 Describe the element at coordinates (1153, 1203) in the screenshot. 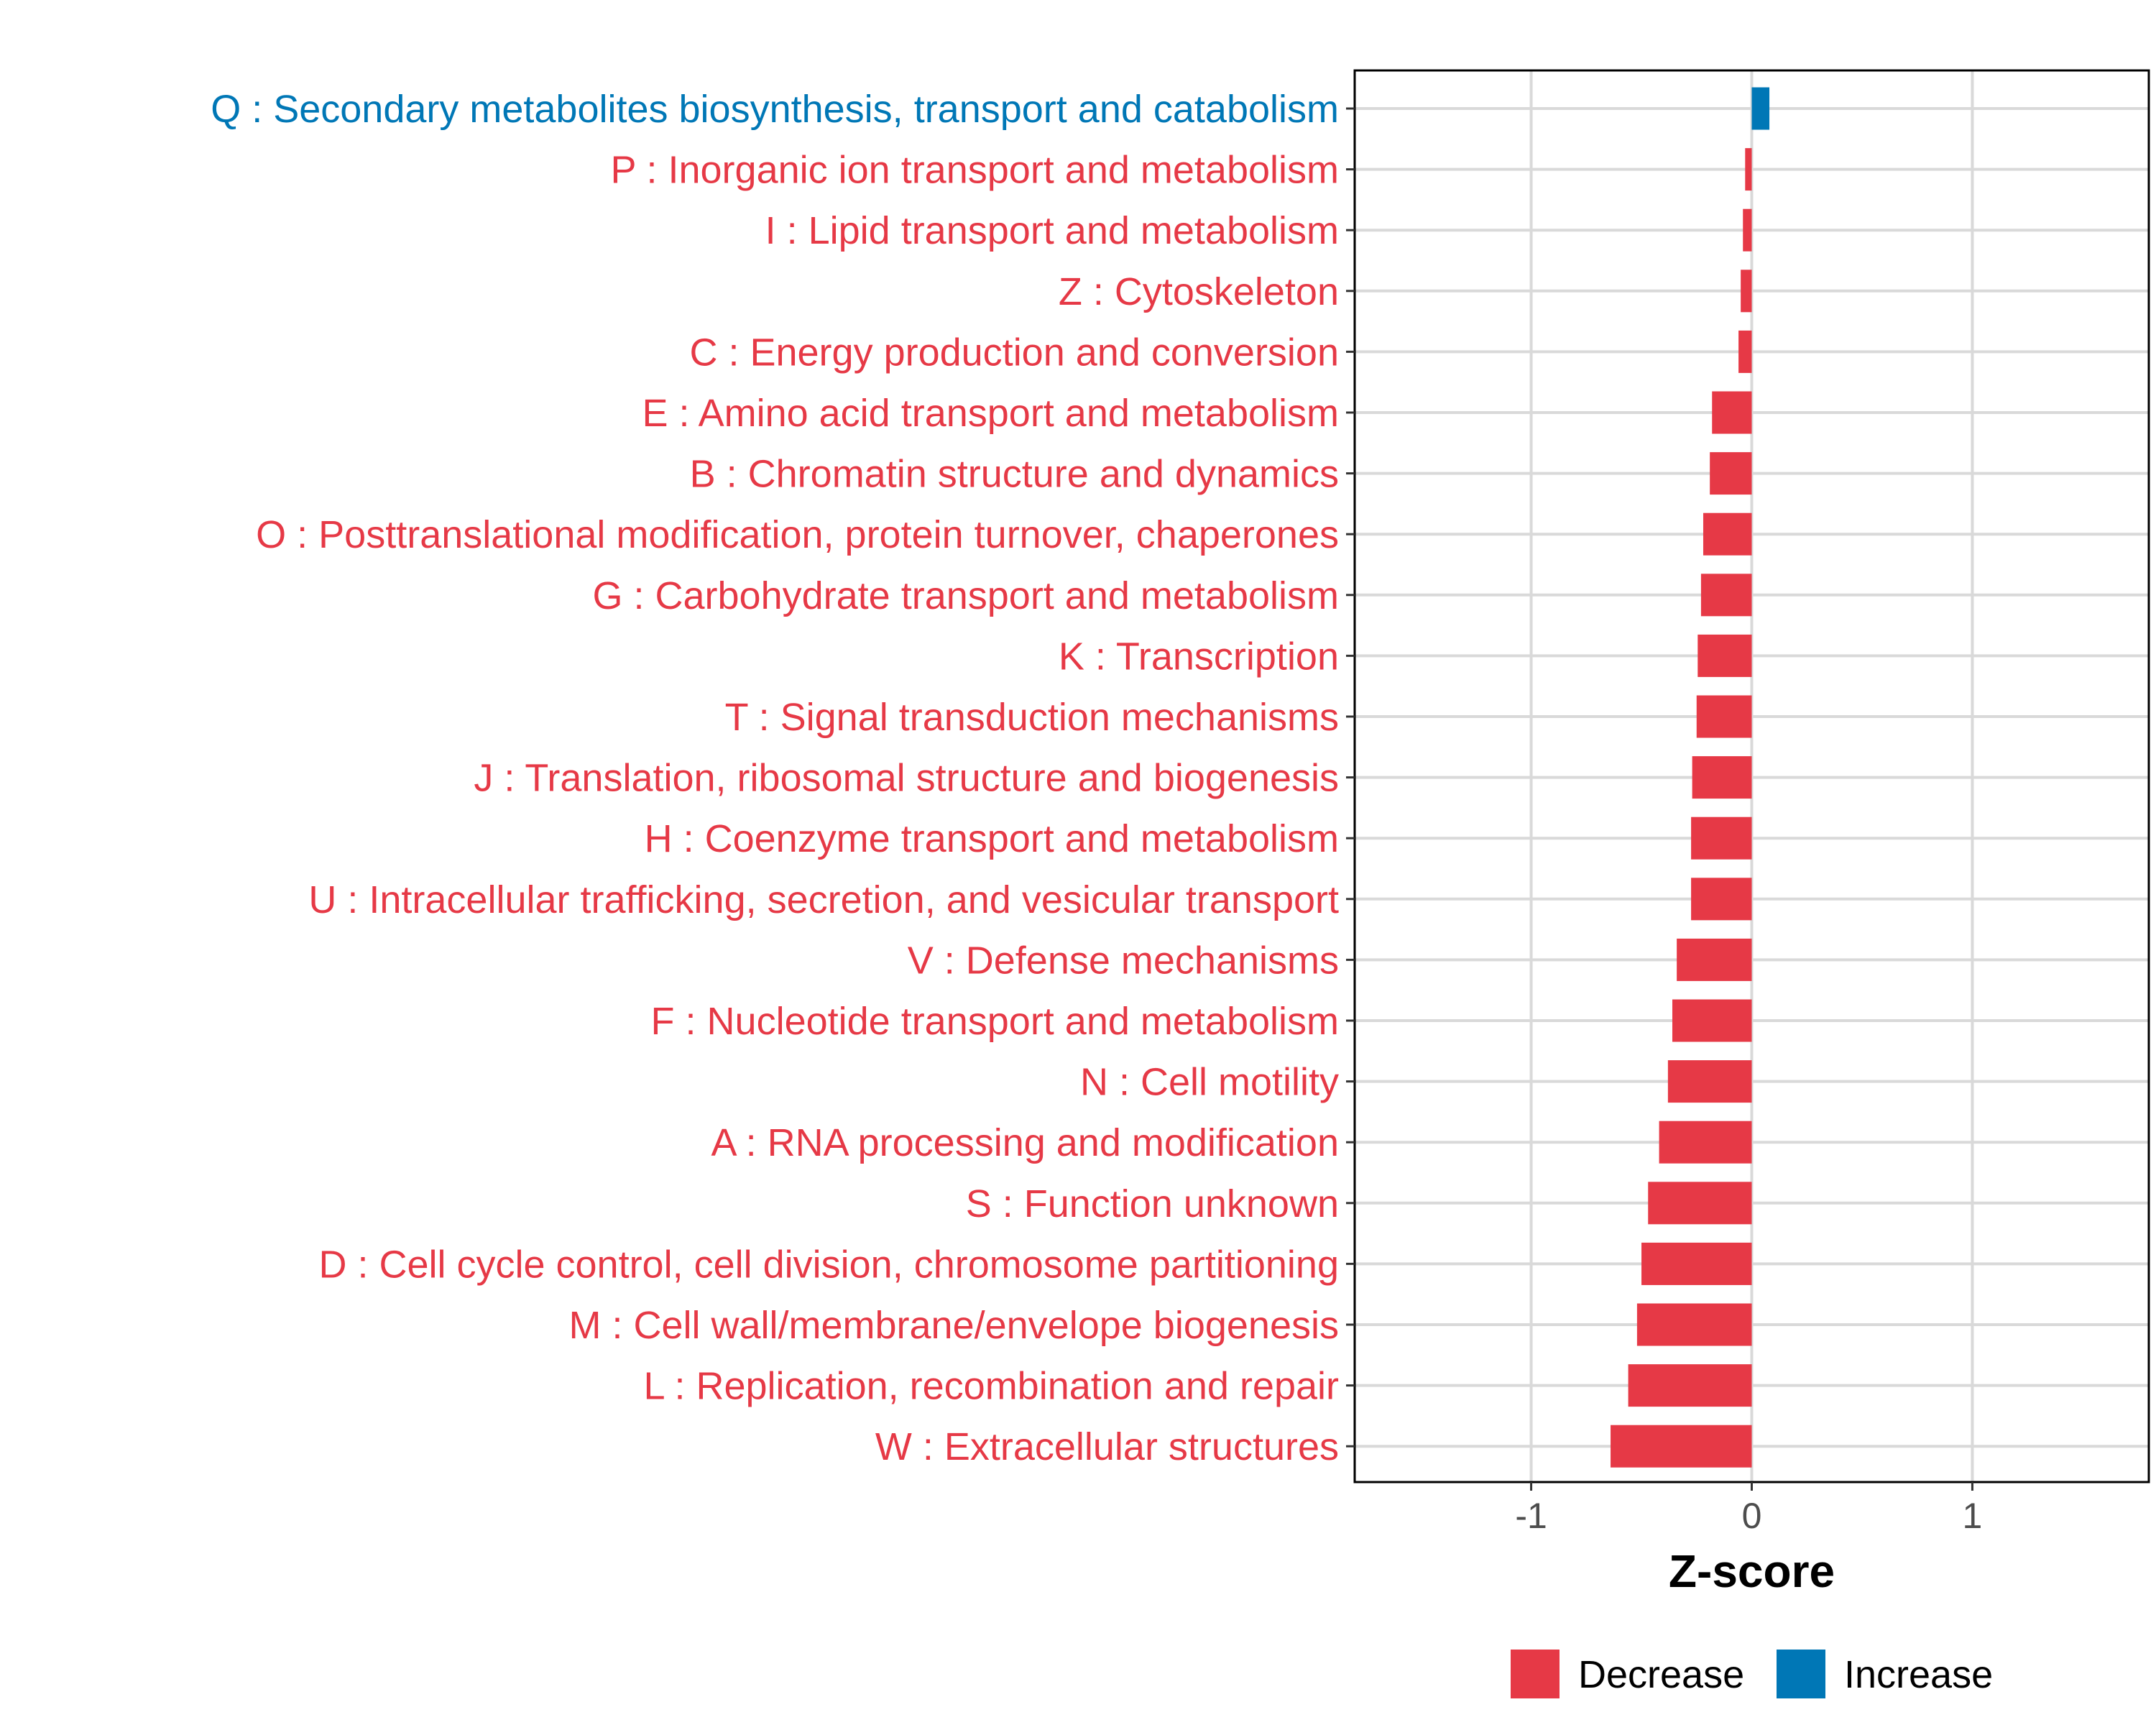

I see `category-label: S : Function unknown` at that location.